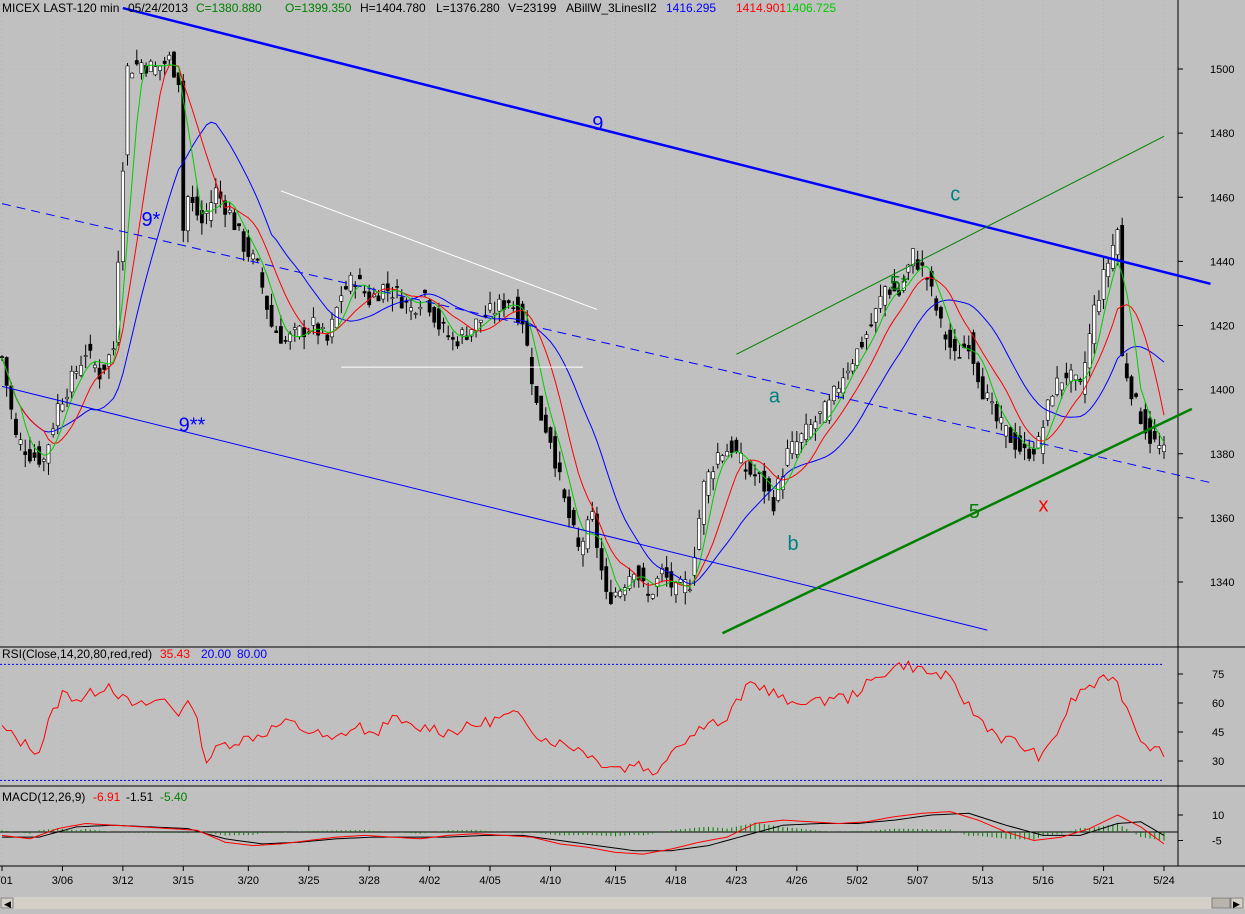 This screenshot has width=1245, height=914. What do you see at coordinates (150, 220) in the screenshot?
I see `annotation-label: 9*` at bounding box center [150, 220].